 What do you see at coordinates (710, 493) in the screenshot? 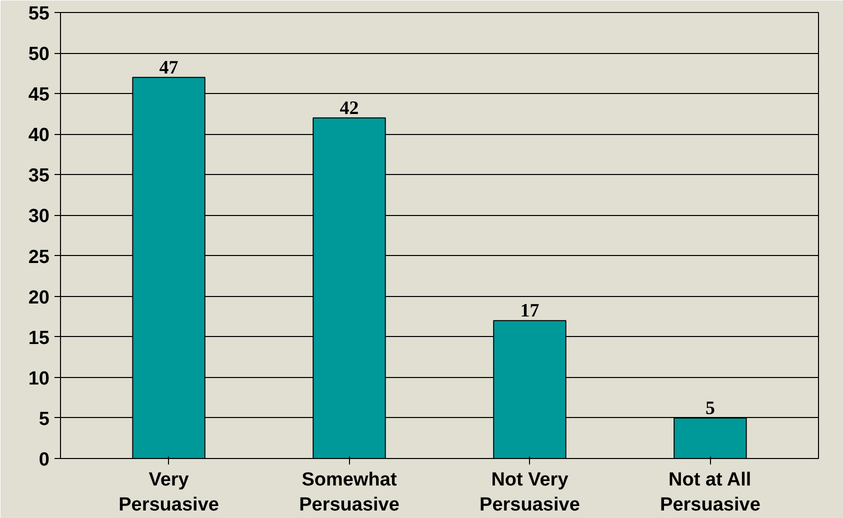
I see `x-tick-label: Not at All Persuasive` at bounding box center [710, 493].